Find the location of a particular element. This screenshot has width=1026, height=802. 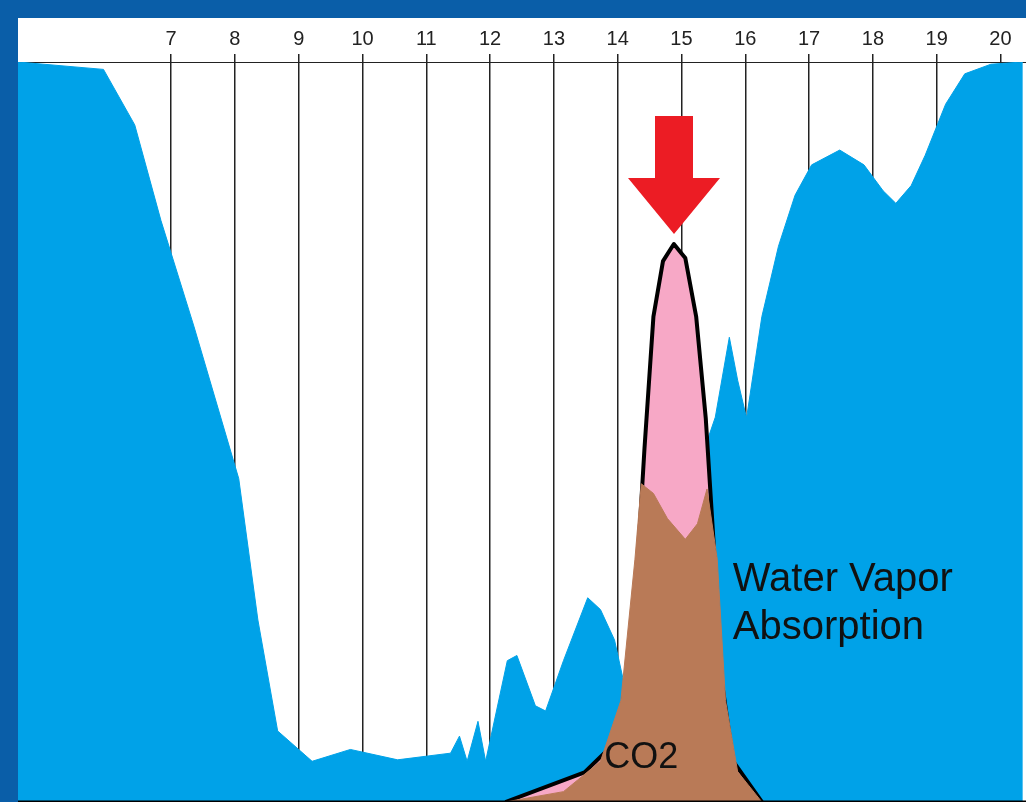

x-tick-label: 12 is located at coordinates (490, 37).